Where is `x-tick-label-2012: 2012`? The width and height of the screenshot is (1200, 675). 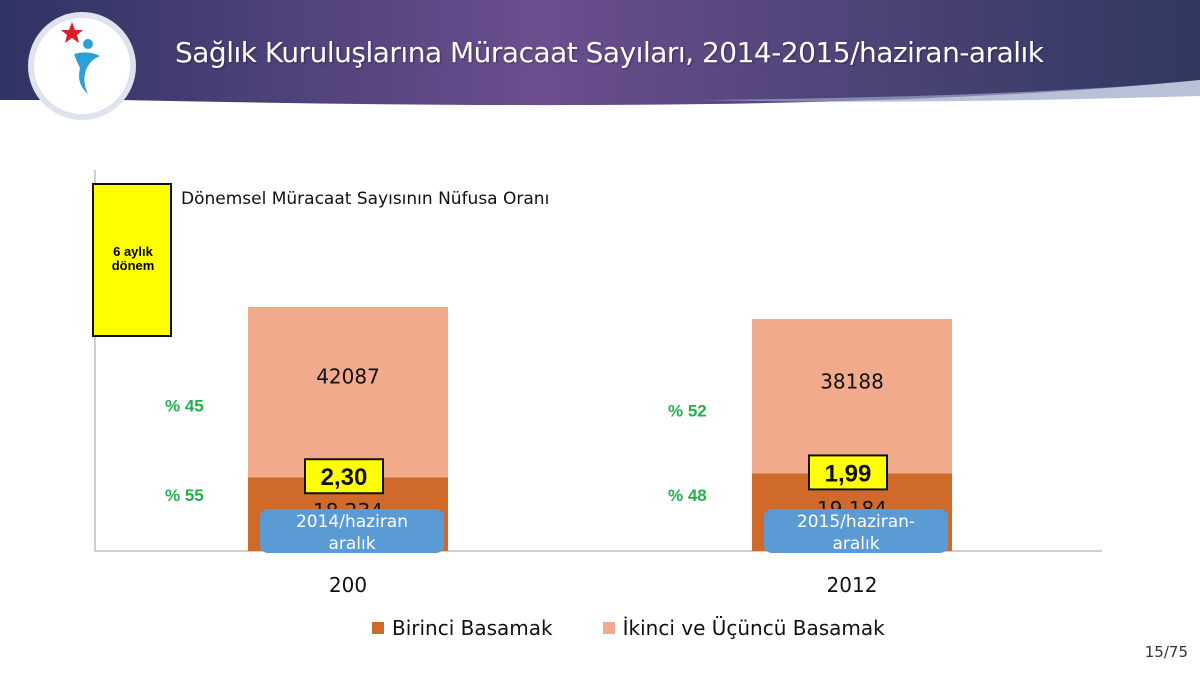 x-tick-label-2012: 2012 is located at coordinates (852, 585).